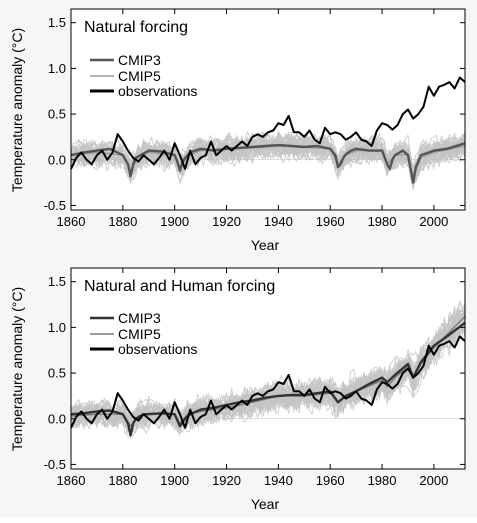 The height and width of the screenshot is (523, 477). I want to click on panel-title: Natural forcing, so click(136, 27).